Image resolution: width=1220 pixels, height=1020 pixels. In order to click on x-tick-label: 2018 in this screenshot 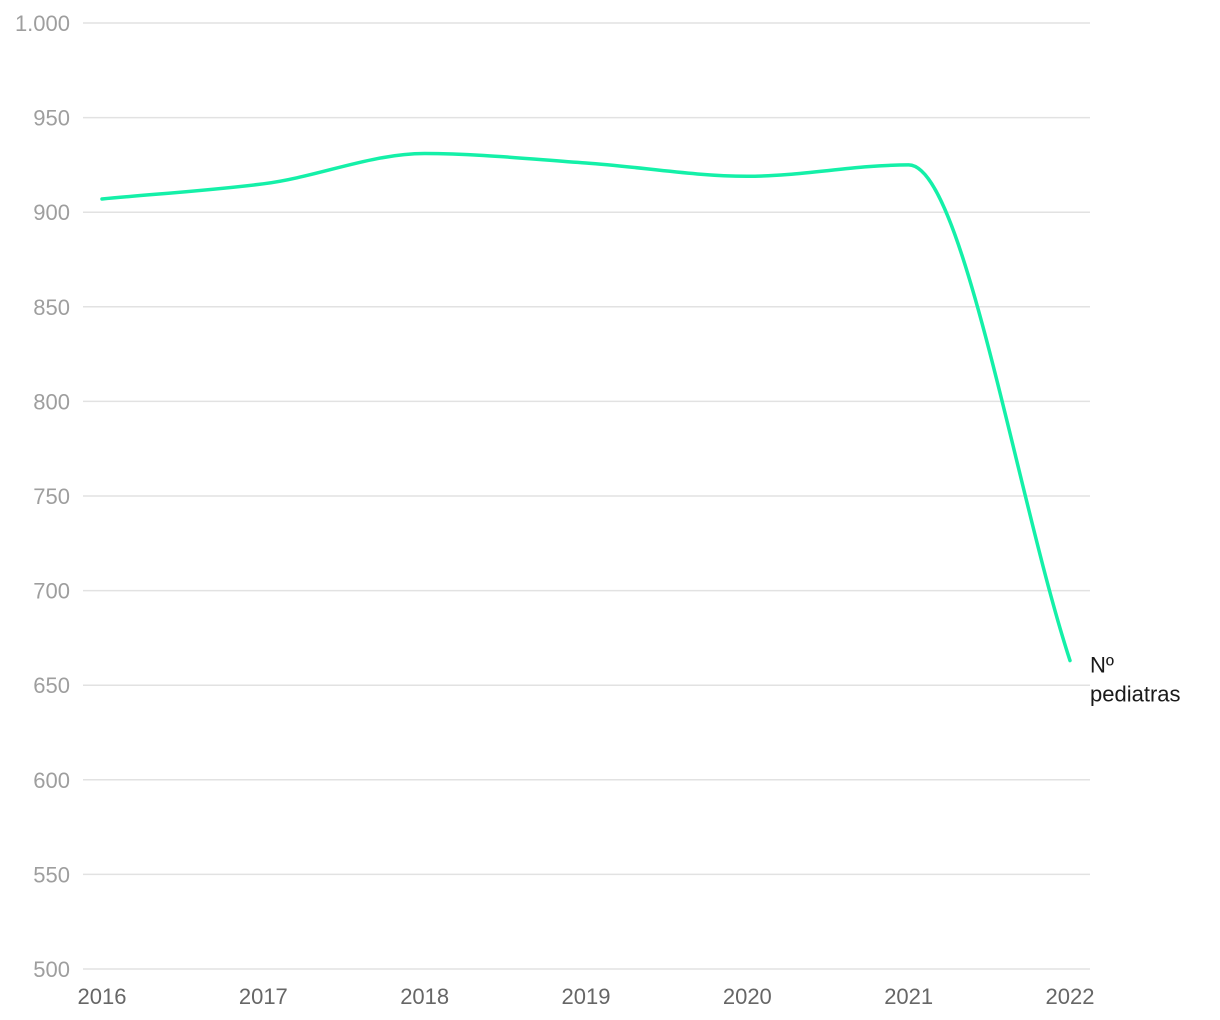, I will do `click(424, 996)`.